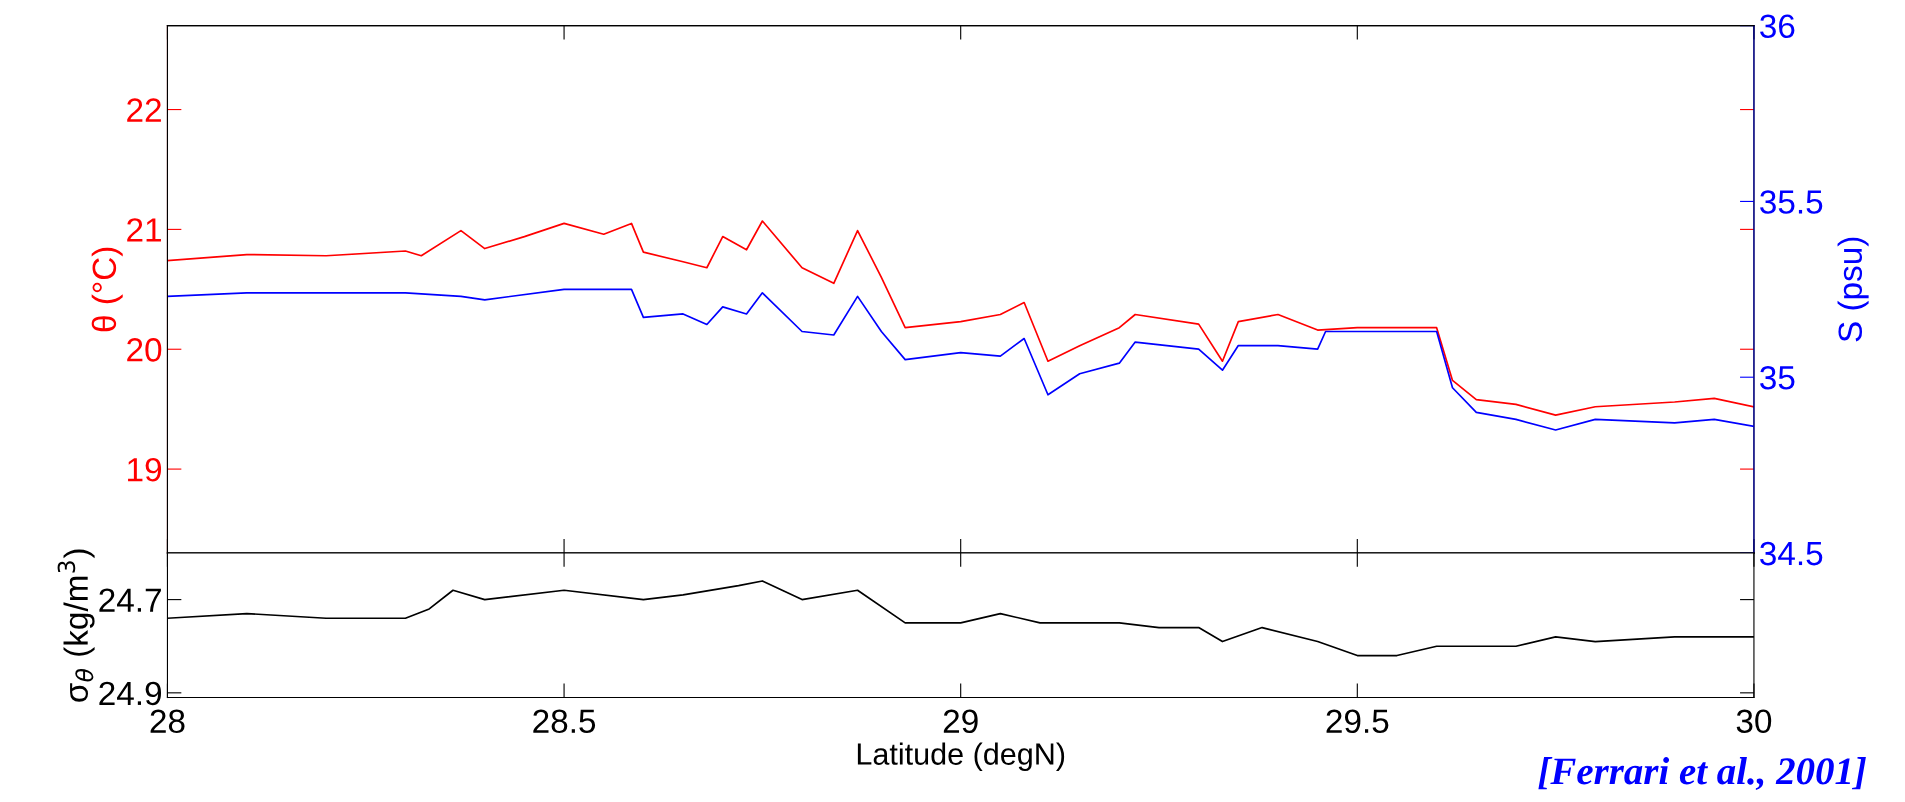 The image size is (1905, 802). What do you see at coordinates (1777, 378) in the screenshot?
I see `y2-tick-label: 35` at bounding box center [1777, 378].